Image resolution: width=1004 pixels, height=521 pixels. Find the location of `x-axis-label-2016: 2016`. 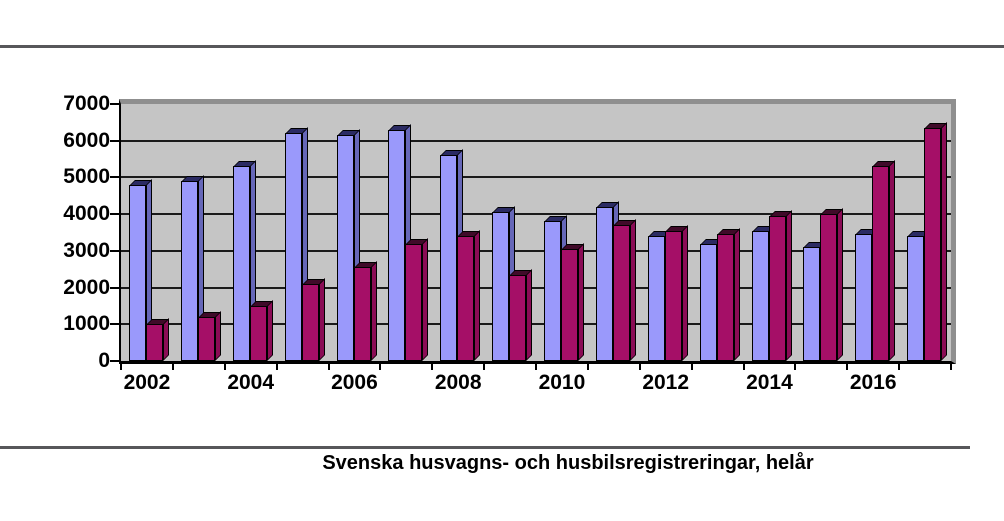

x-axis-label-2016: 2016 is located at coordinates (873, 382).